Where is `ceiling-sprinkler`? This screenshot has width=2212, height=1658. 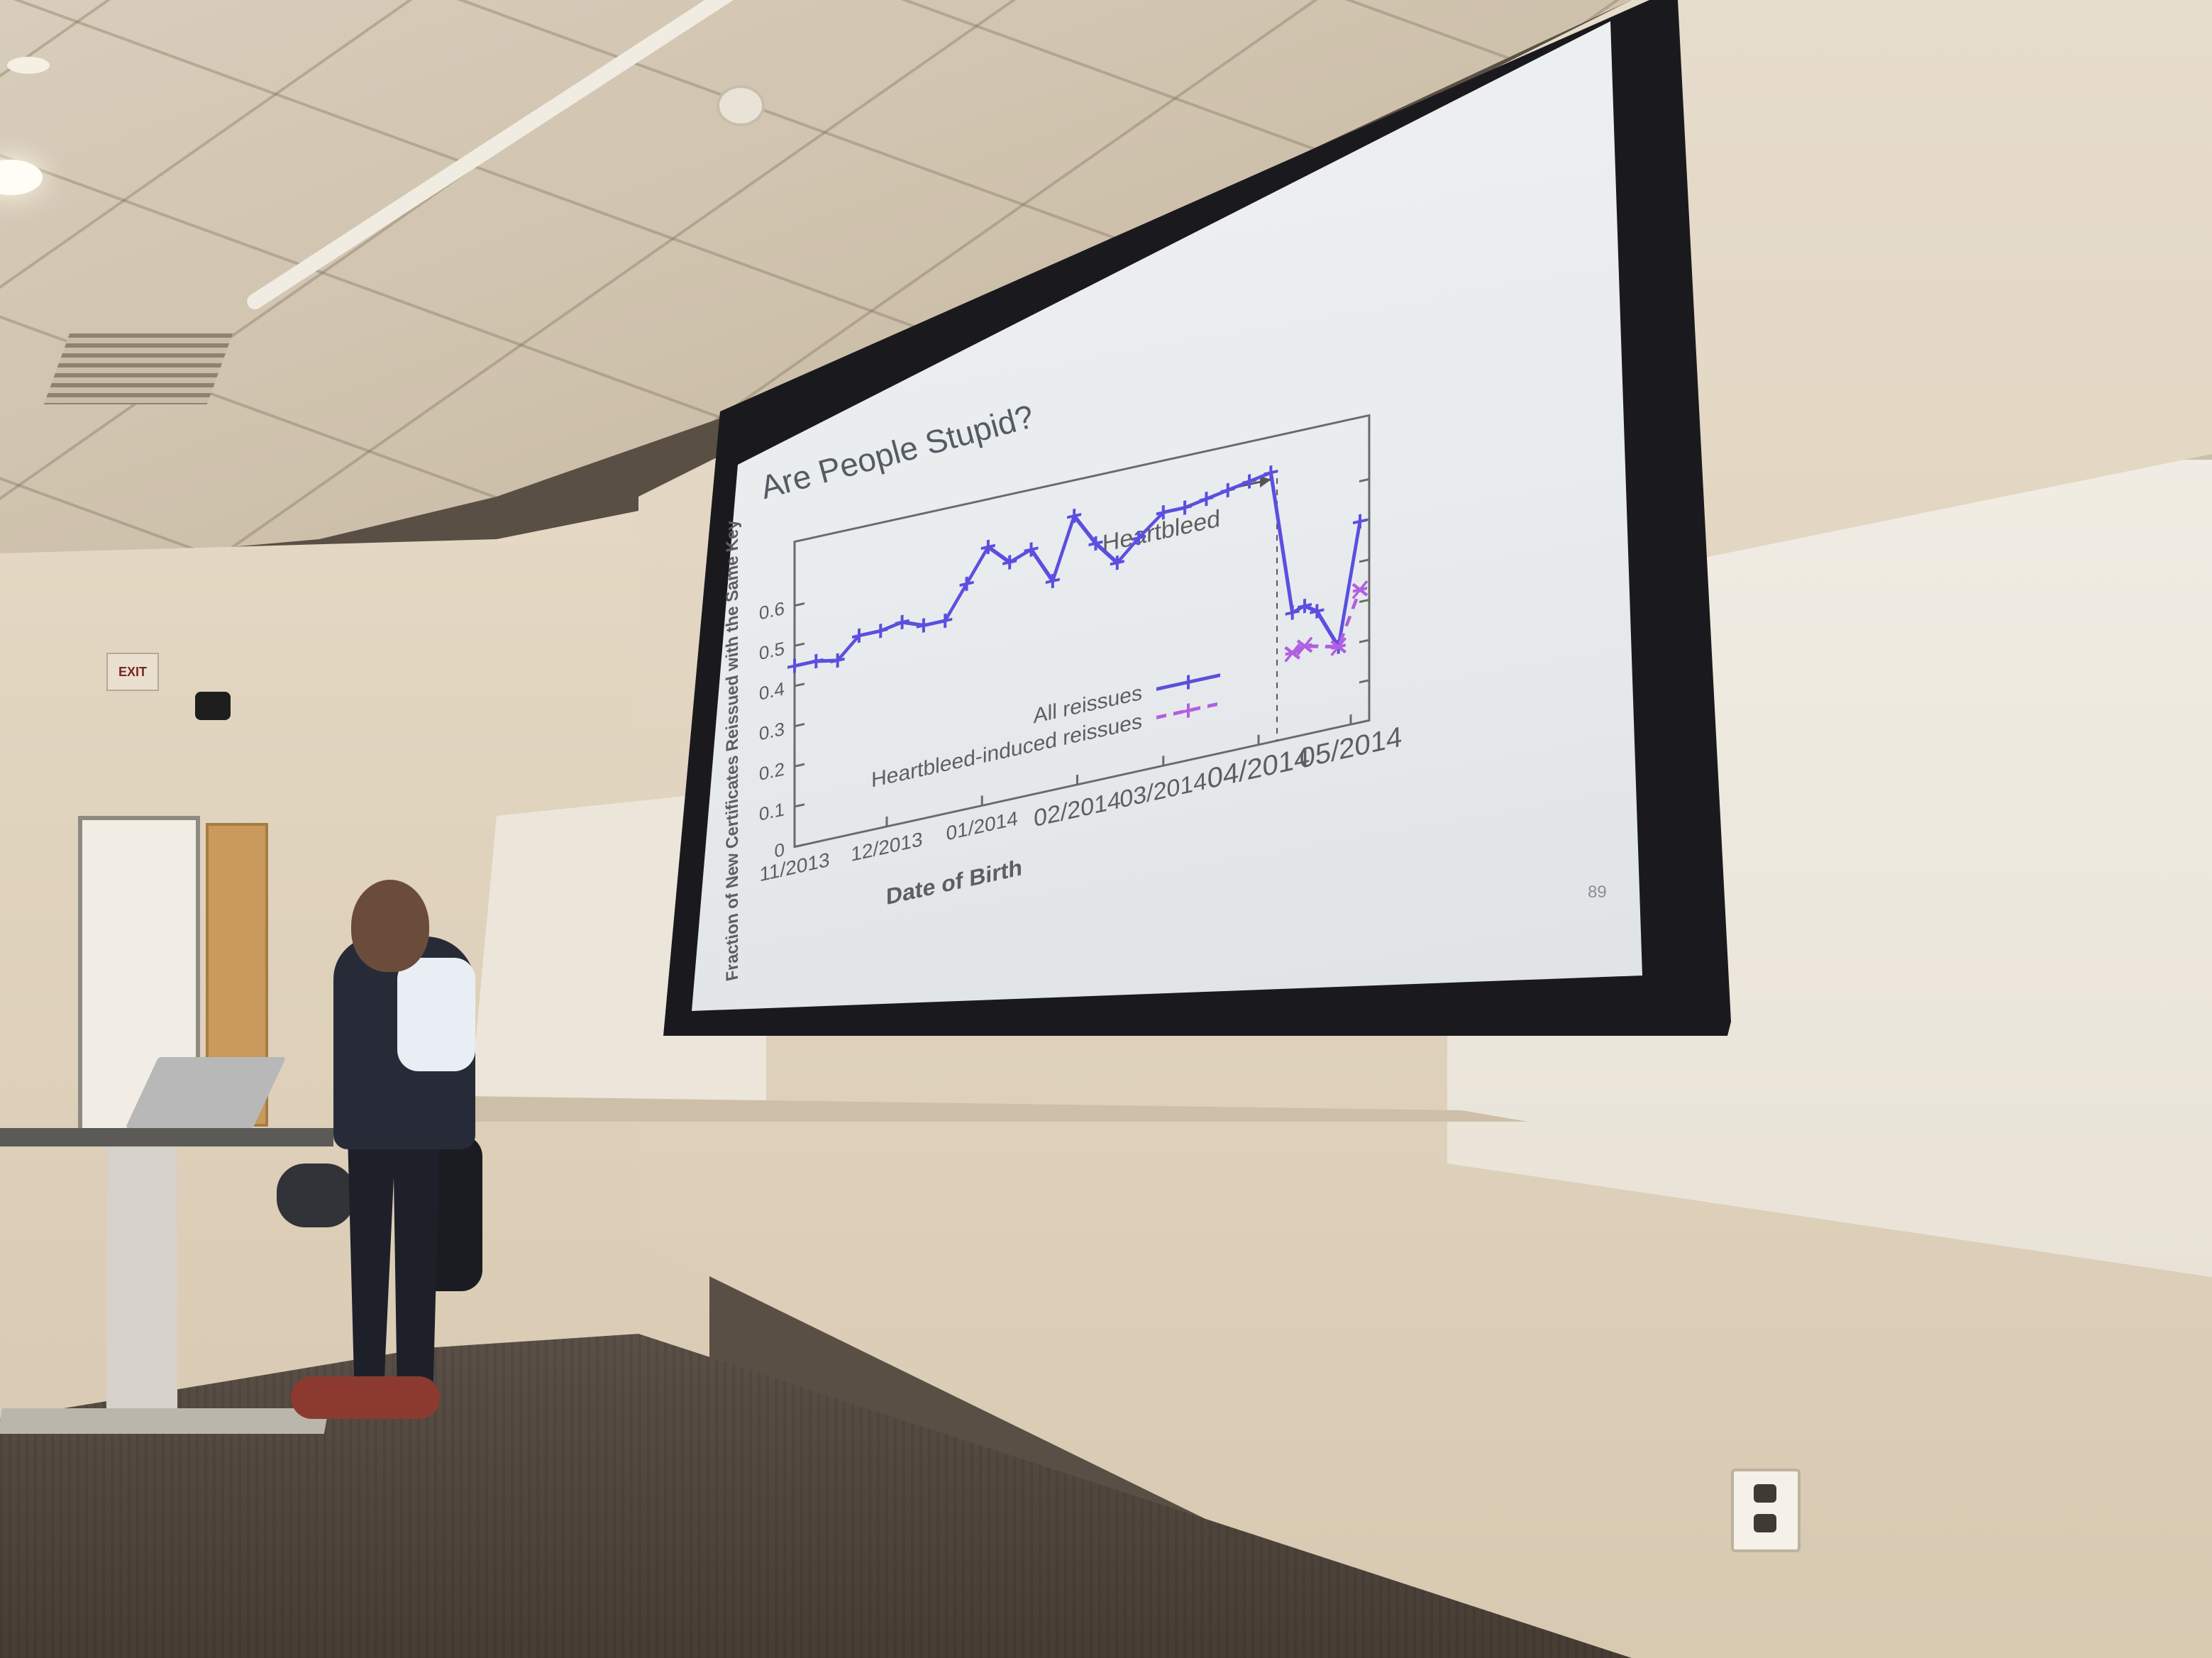
ceiling-sprinkler is located at coordinates (741, 105).